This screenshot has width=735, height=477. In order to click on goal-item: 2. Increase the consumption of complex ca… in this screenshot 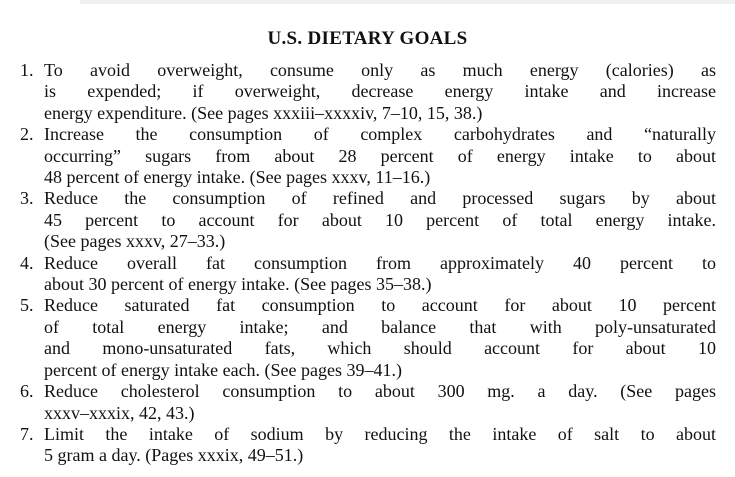, I will do `click(368, 156)`.